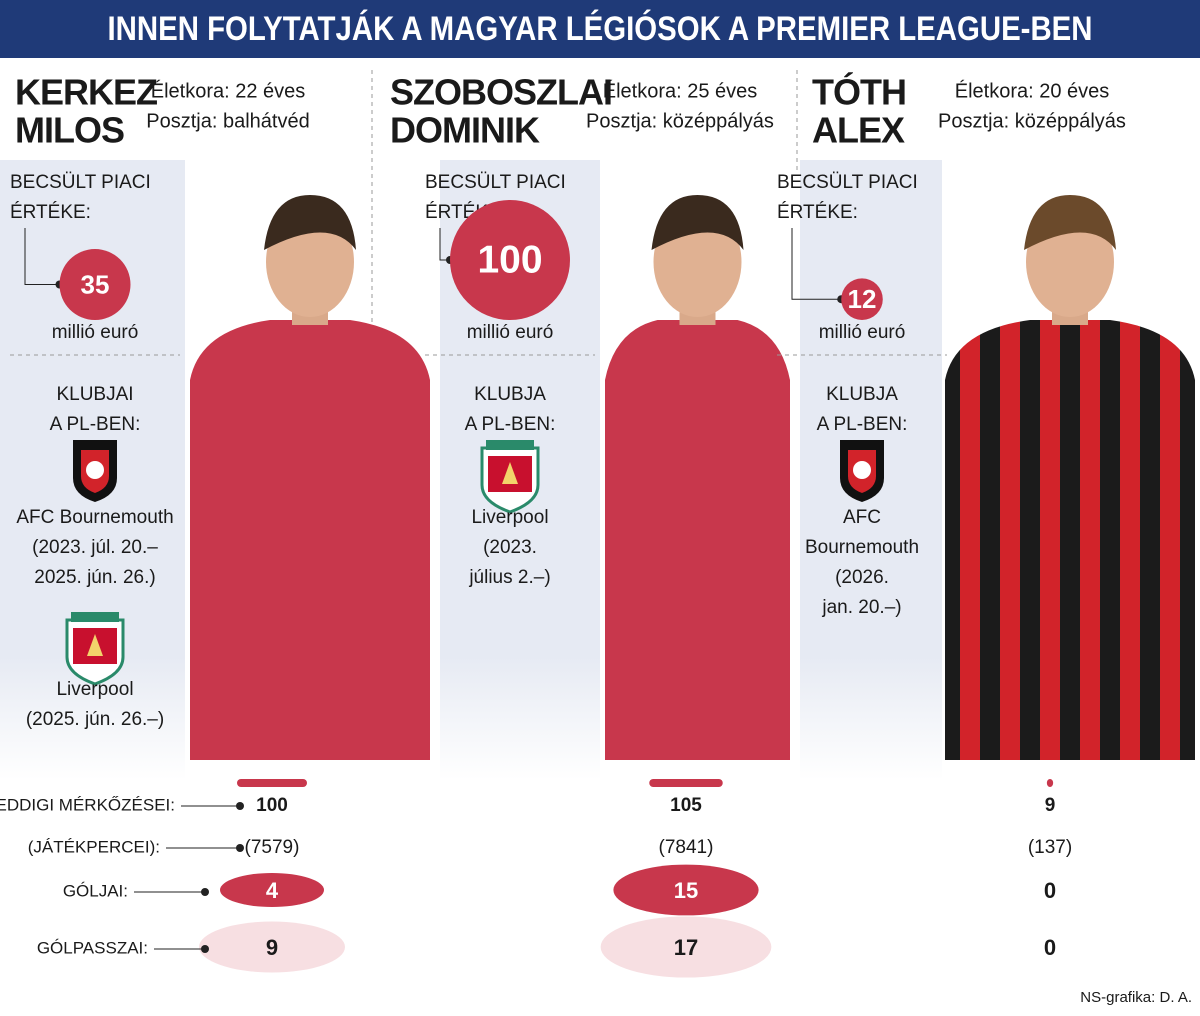 The image size is (1200, 1016). What do you see at coordinates (69, 130) in the screenshot?
I see `player-name: MILOS` at bounding box center [69, 130].